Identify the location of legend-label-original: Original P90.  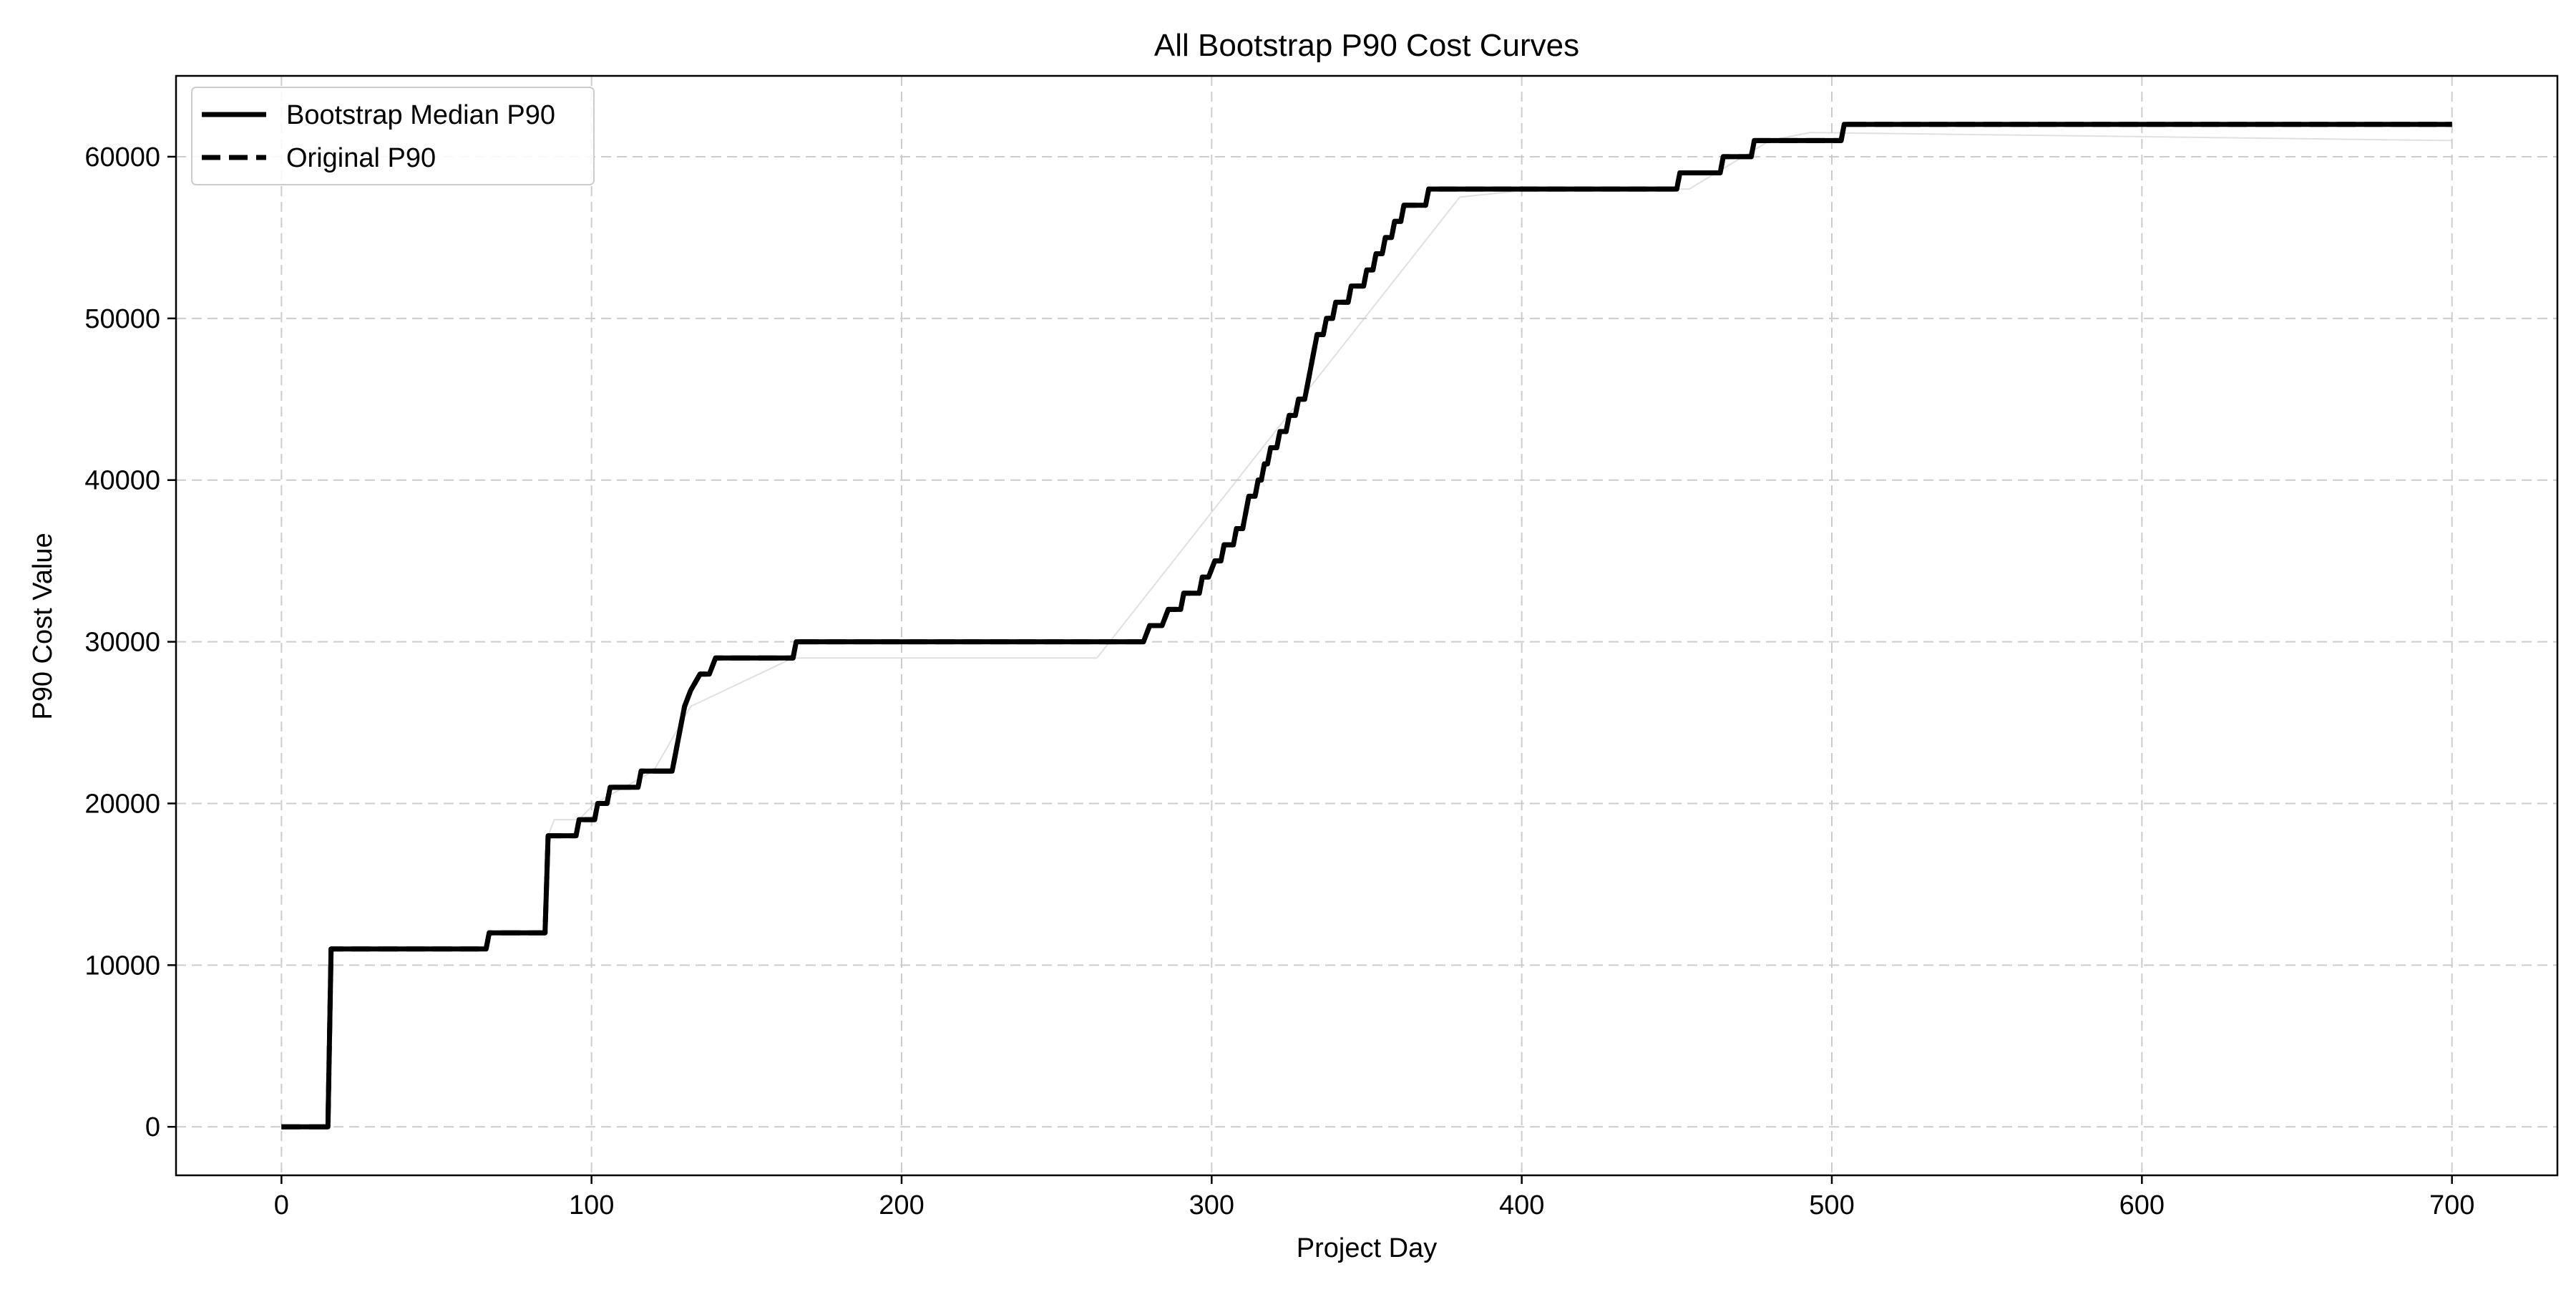
(361, 158).